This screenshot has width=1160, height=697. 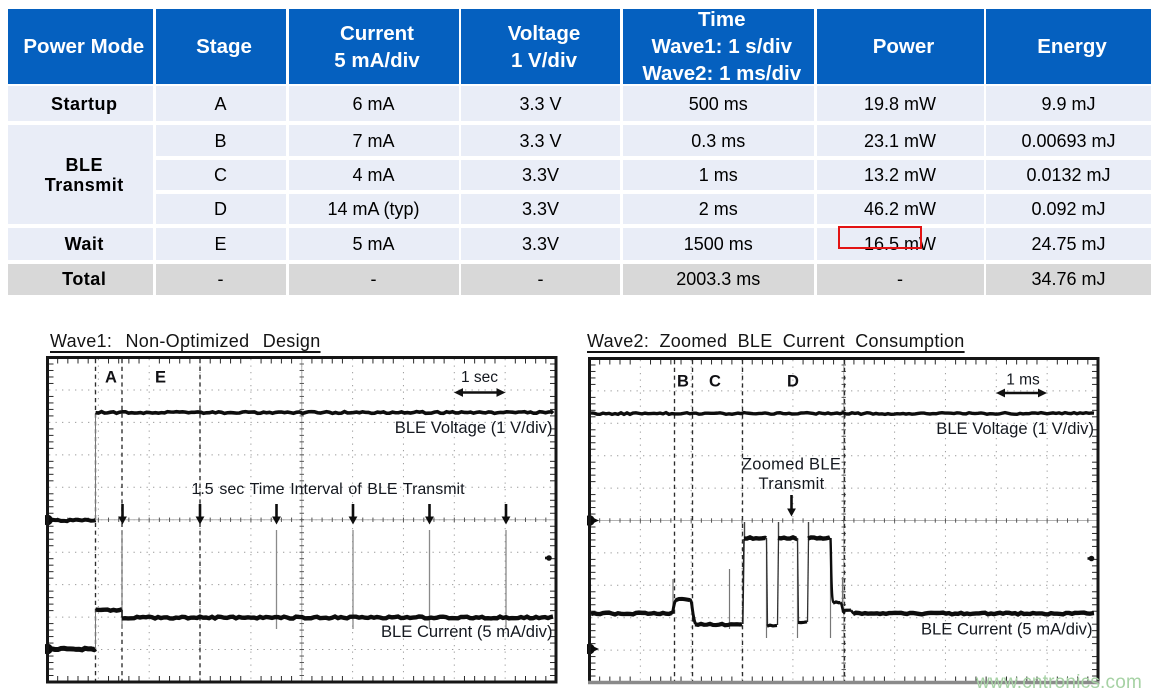 What do you see at coordinates (1023, 379) in the screenshot?
I see `svg-text: 1 ms` at bounding box center [1023, 379].